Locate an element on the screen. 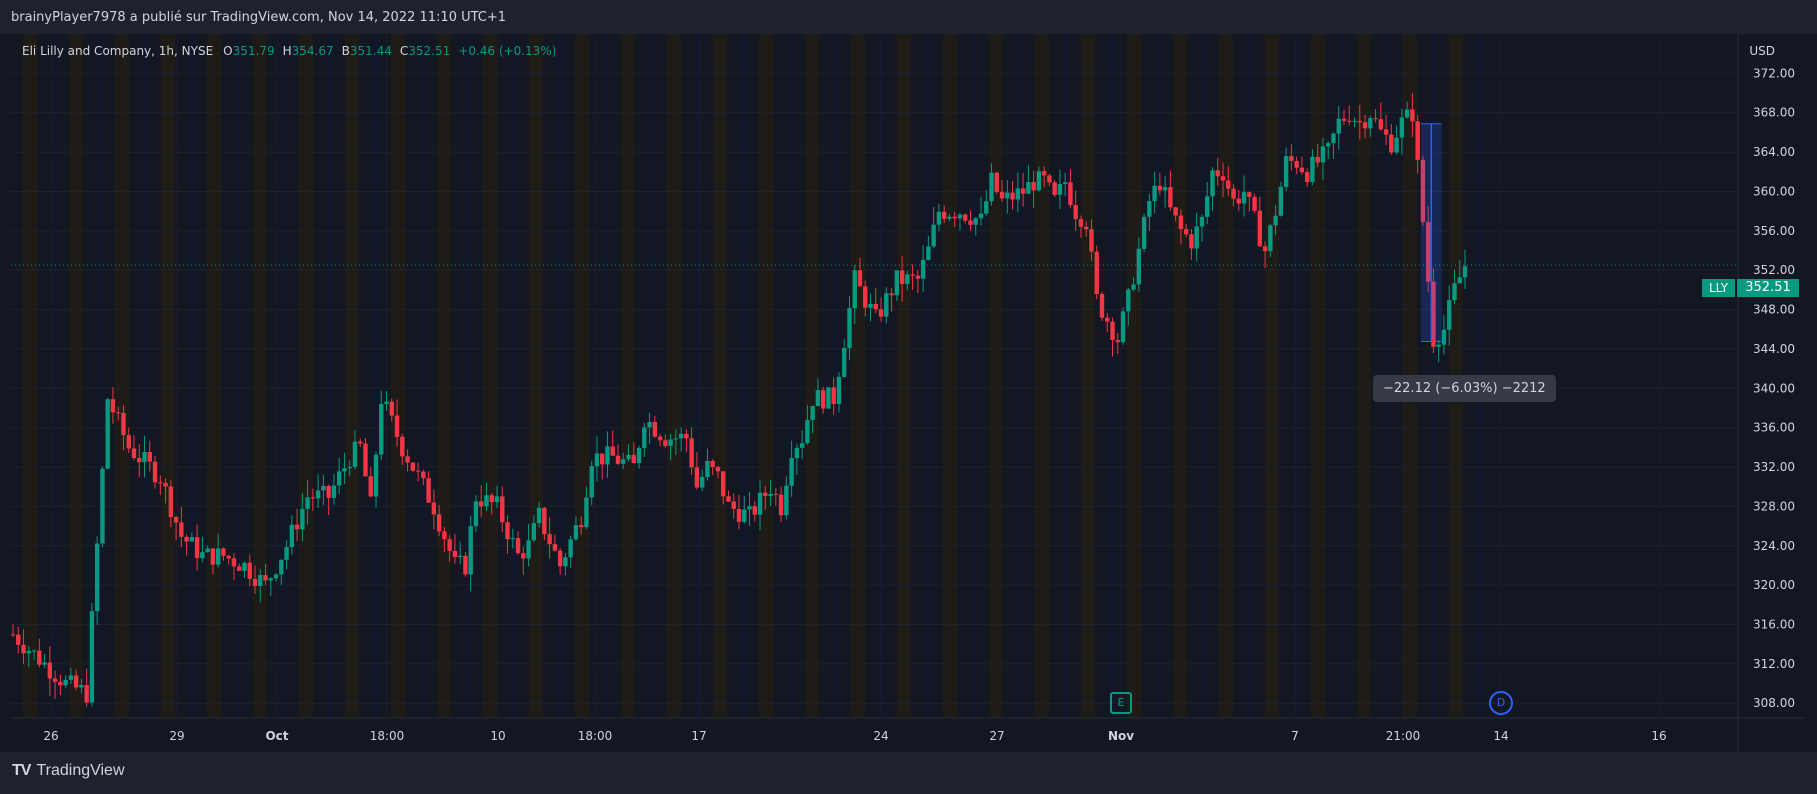 The image size is (1817, 794). y-tick-label: 344.00 is located at coordinates (1774, 349).